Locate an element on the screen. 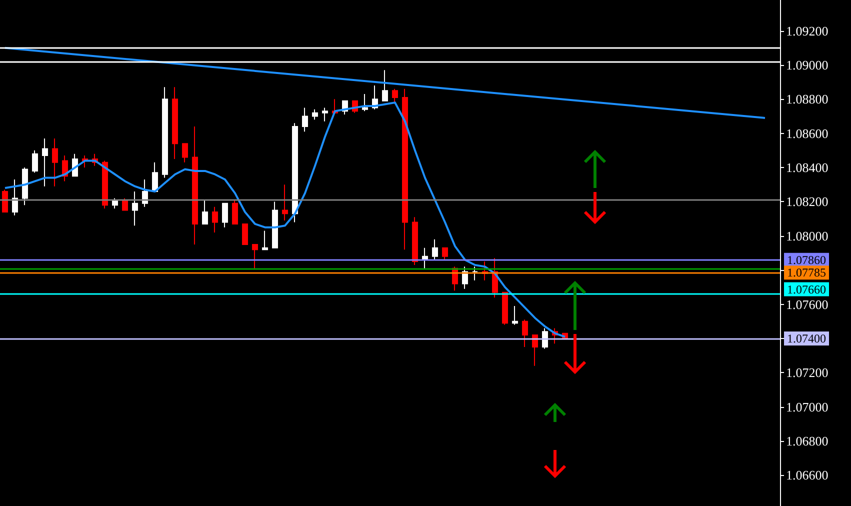 The width and height of the screenshot is (851, 506). y-tick-label: 1.08800 is located at coordinates (807, 99).